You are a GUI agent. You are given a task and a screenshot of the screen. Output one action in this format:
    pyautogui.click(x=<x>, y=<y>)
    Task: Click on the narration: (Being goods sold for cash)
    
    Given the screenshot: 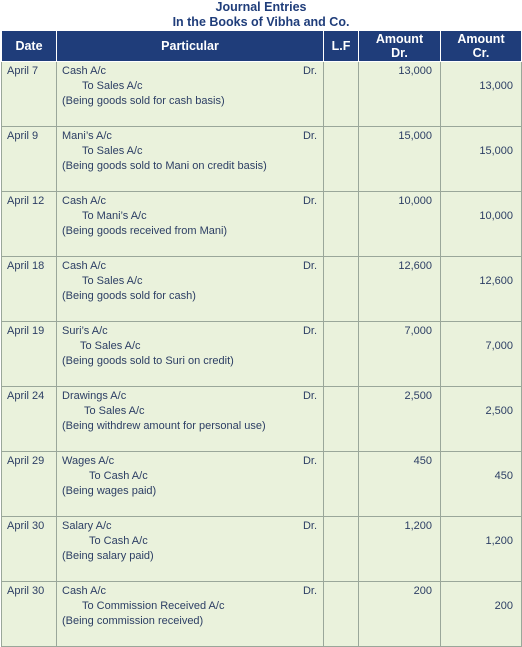 What is the action you would take?
    pyautogui.click(x=129, y=296)
    